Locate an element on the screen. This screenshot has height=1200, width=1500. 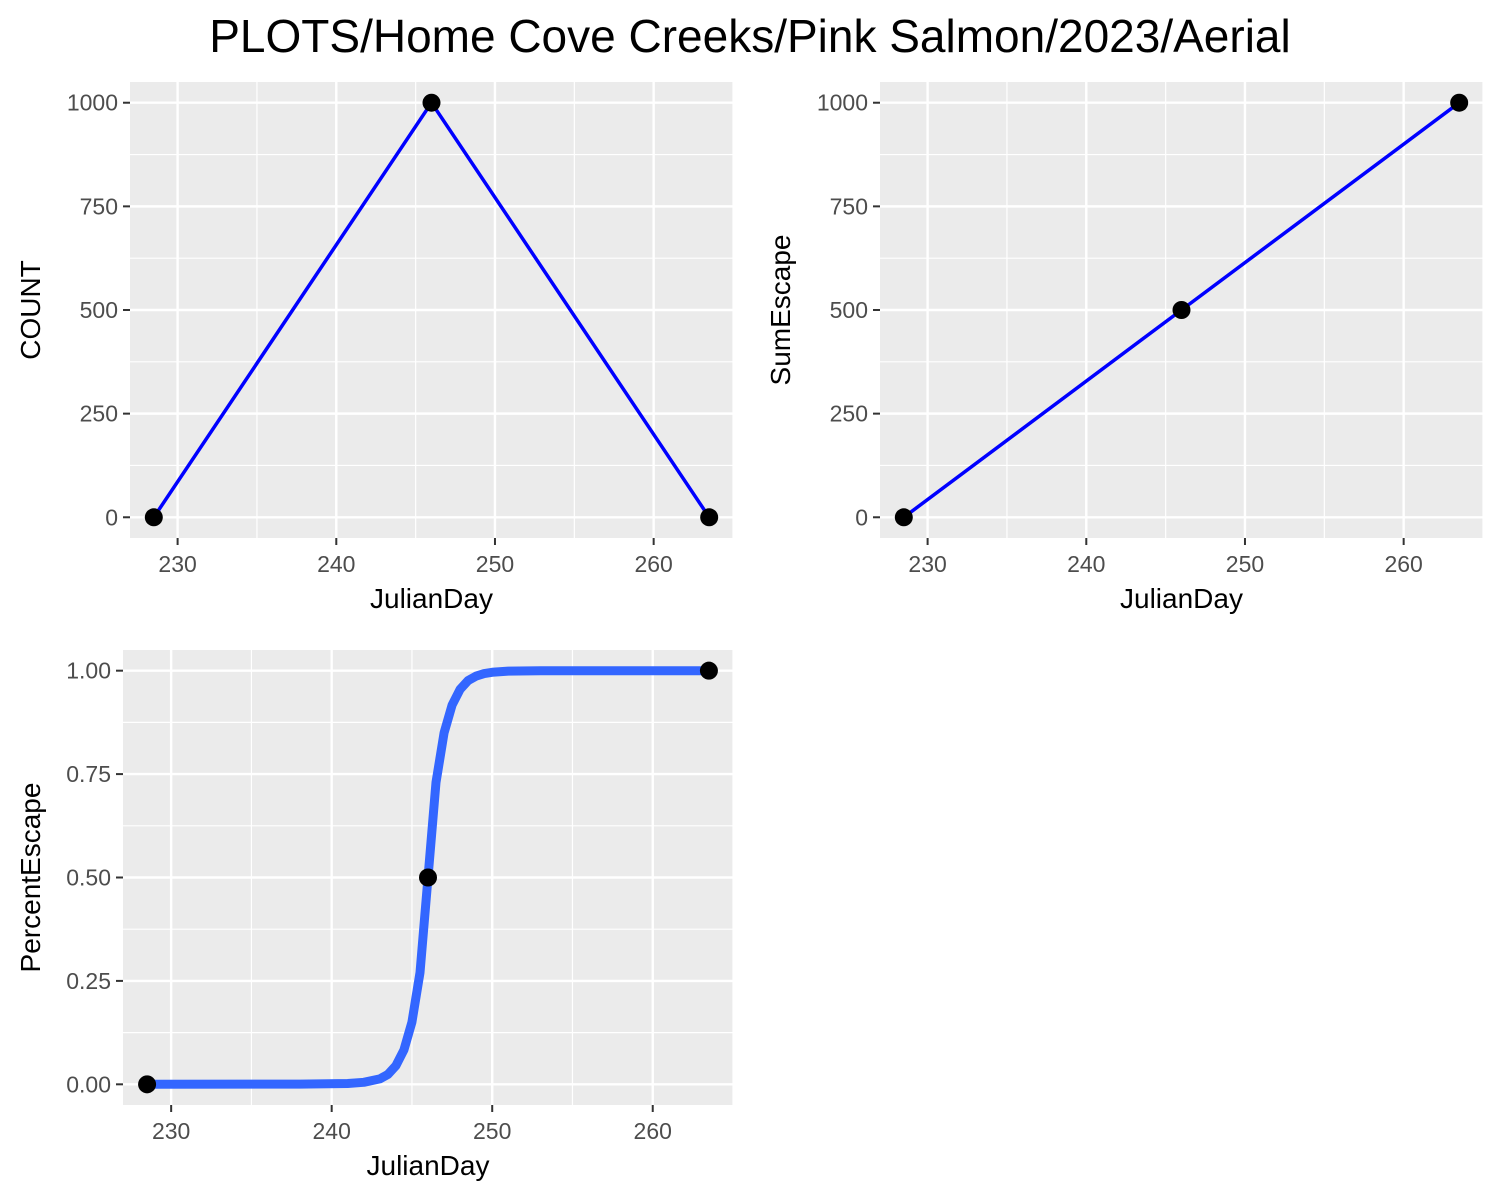
series-line is located at coordinates (428, 877).